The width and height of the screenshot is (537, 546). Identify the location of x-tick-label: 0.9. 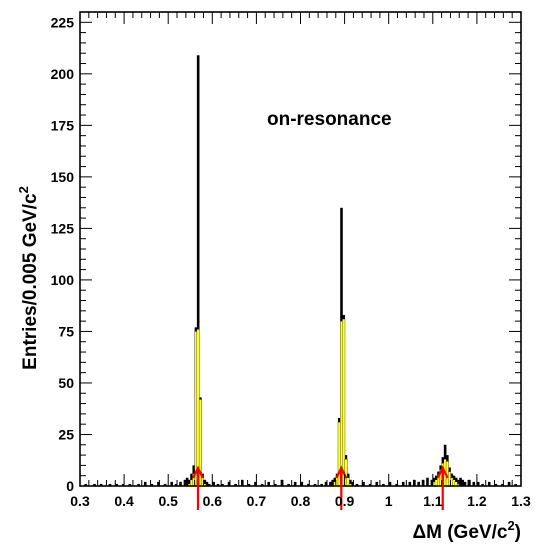
(345, 501).